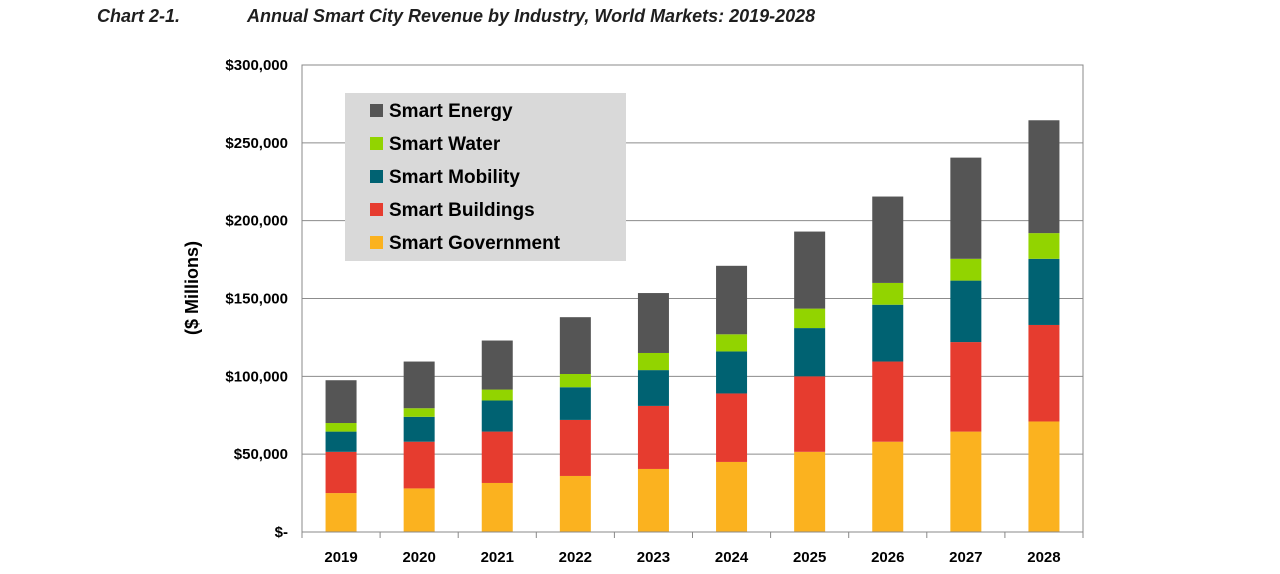  Describe the element at coordinates (451, 111) in the screenshot. I see `legend-label: Smart Energy` at that location.